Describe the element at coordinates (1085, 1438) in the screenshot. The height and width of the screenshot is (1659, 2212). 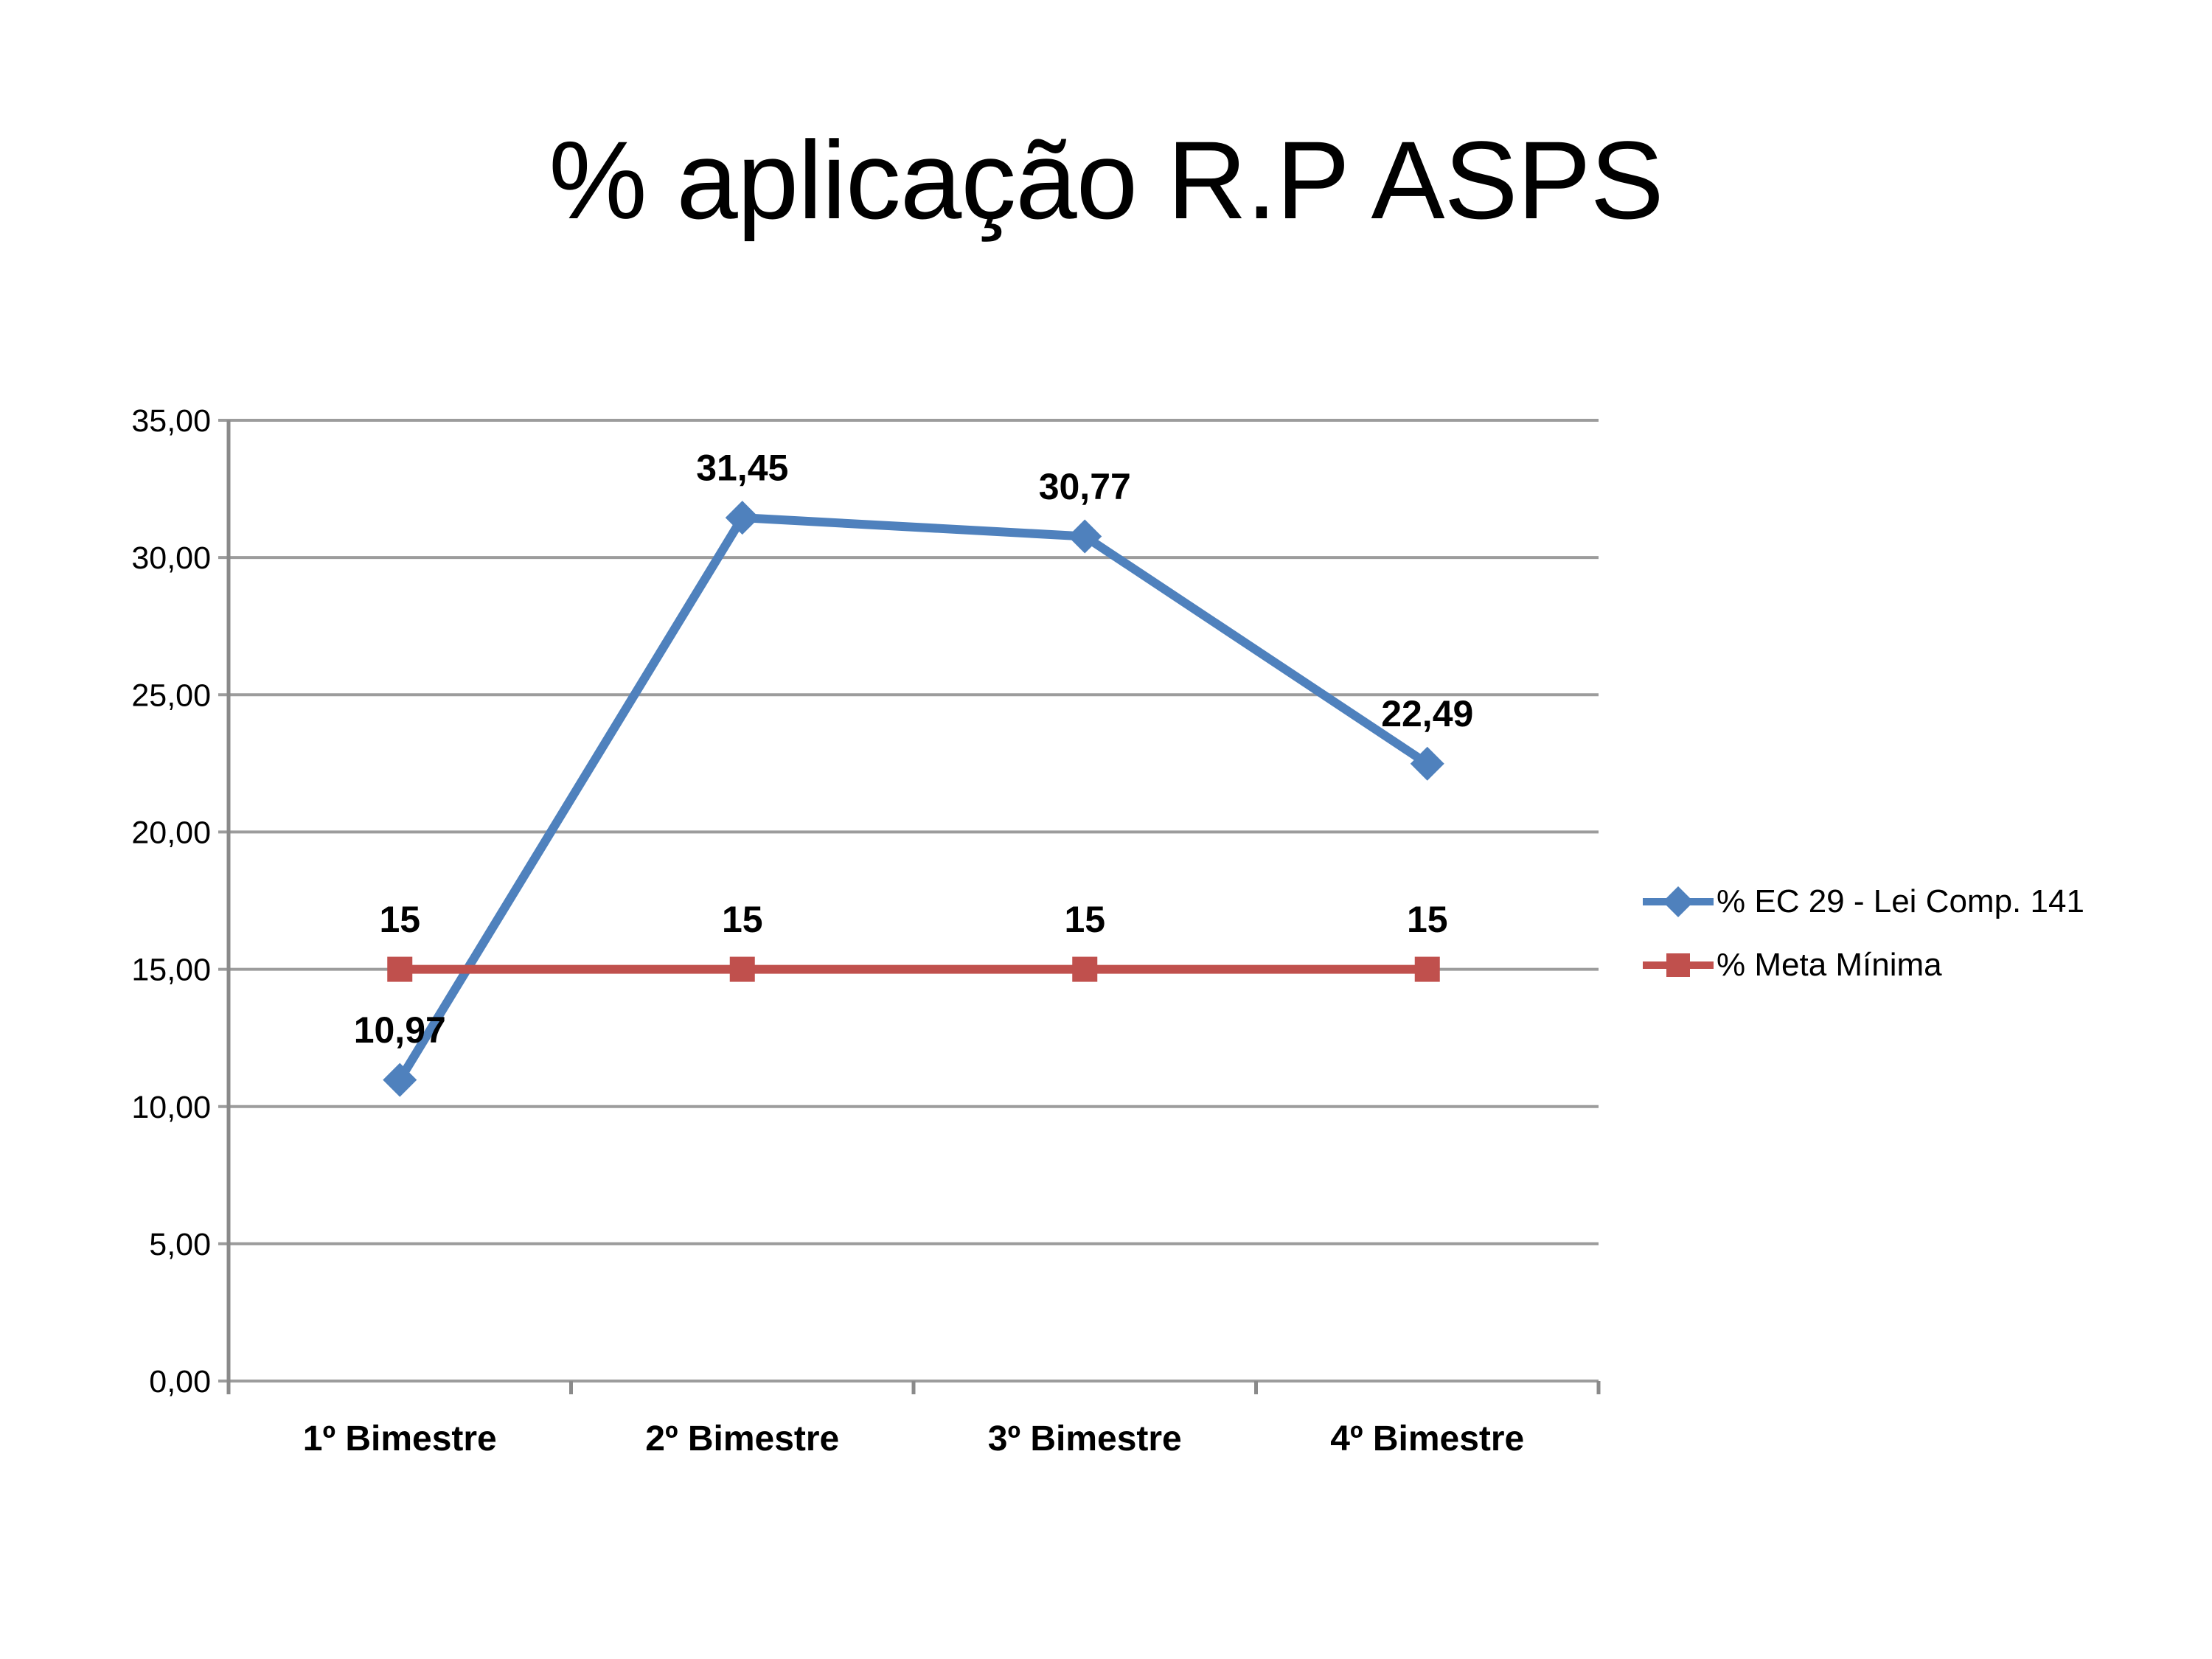
I see `x-axis-category-label: 3º Bimestre` at that location.